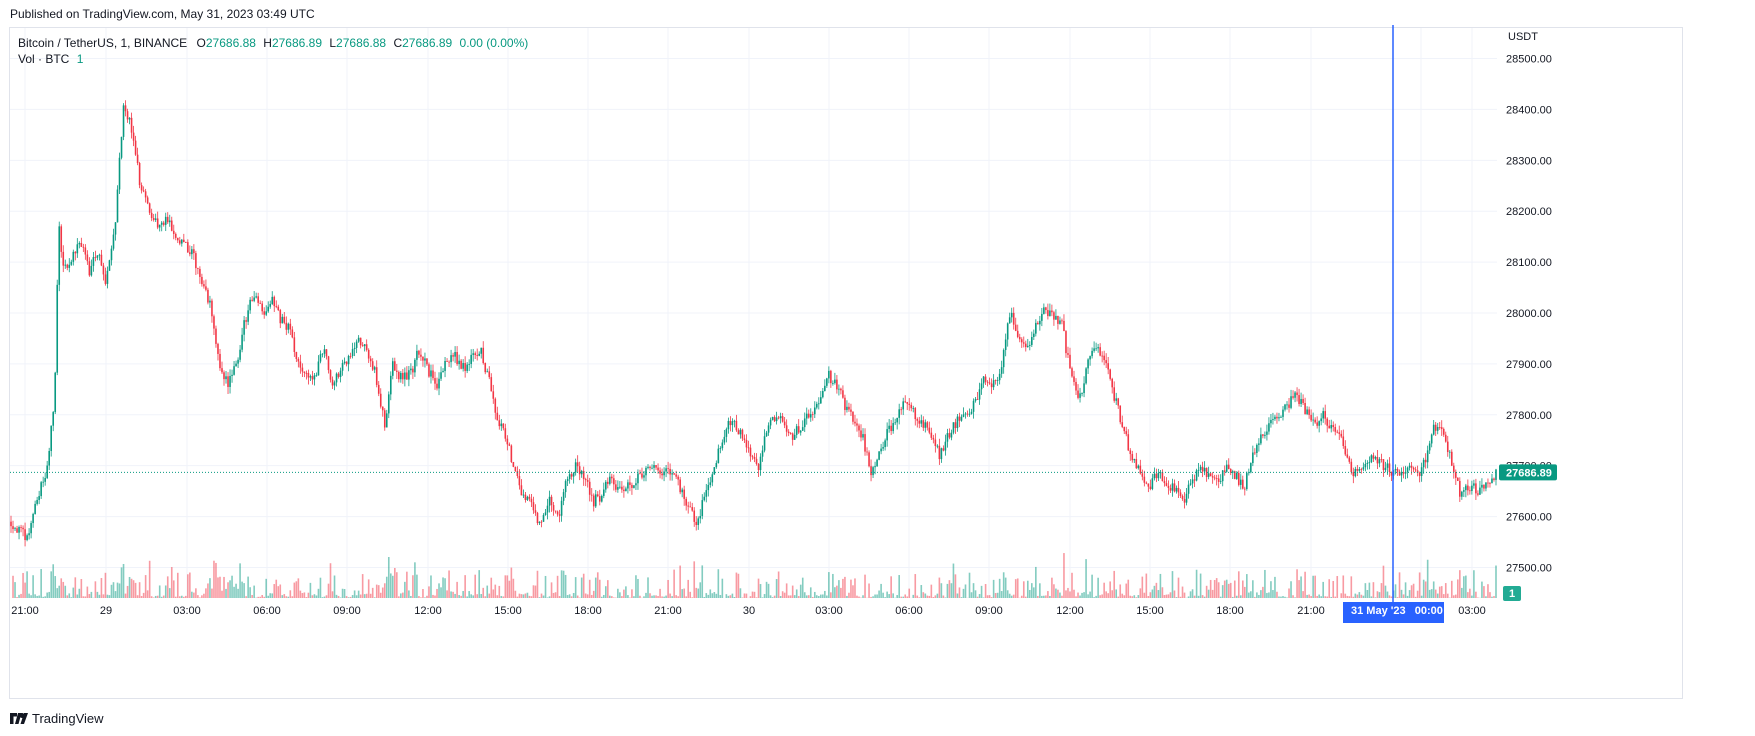 Image resolution: width=1755 pixels, height=736 pixels. I want to click on symbol-label: Bitcoin / TetherUS, 1, BINANCE, so click(103, 43).